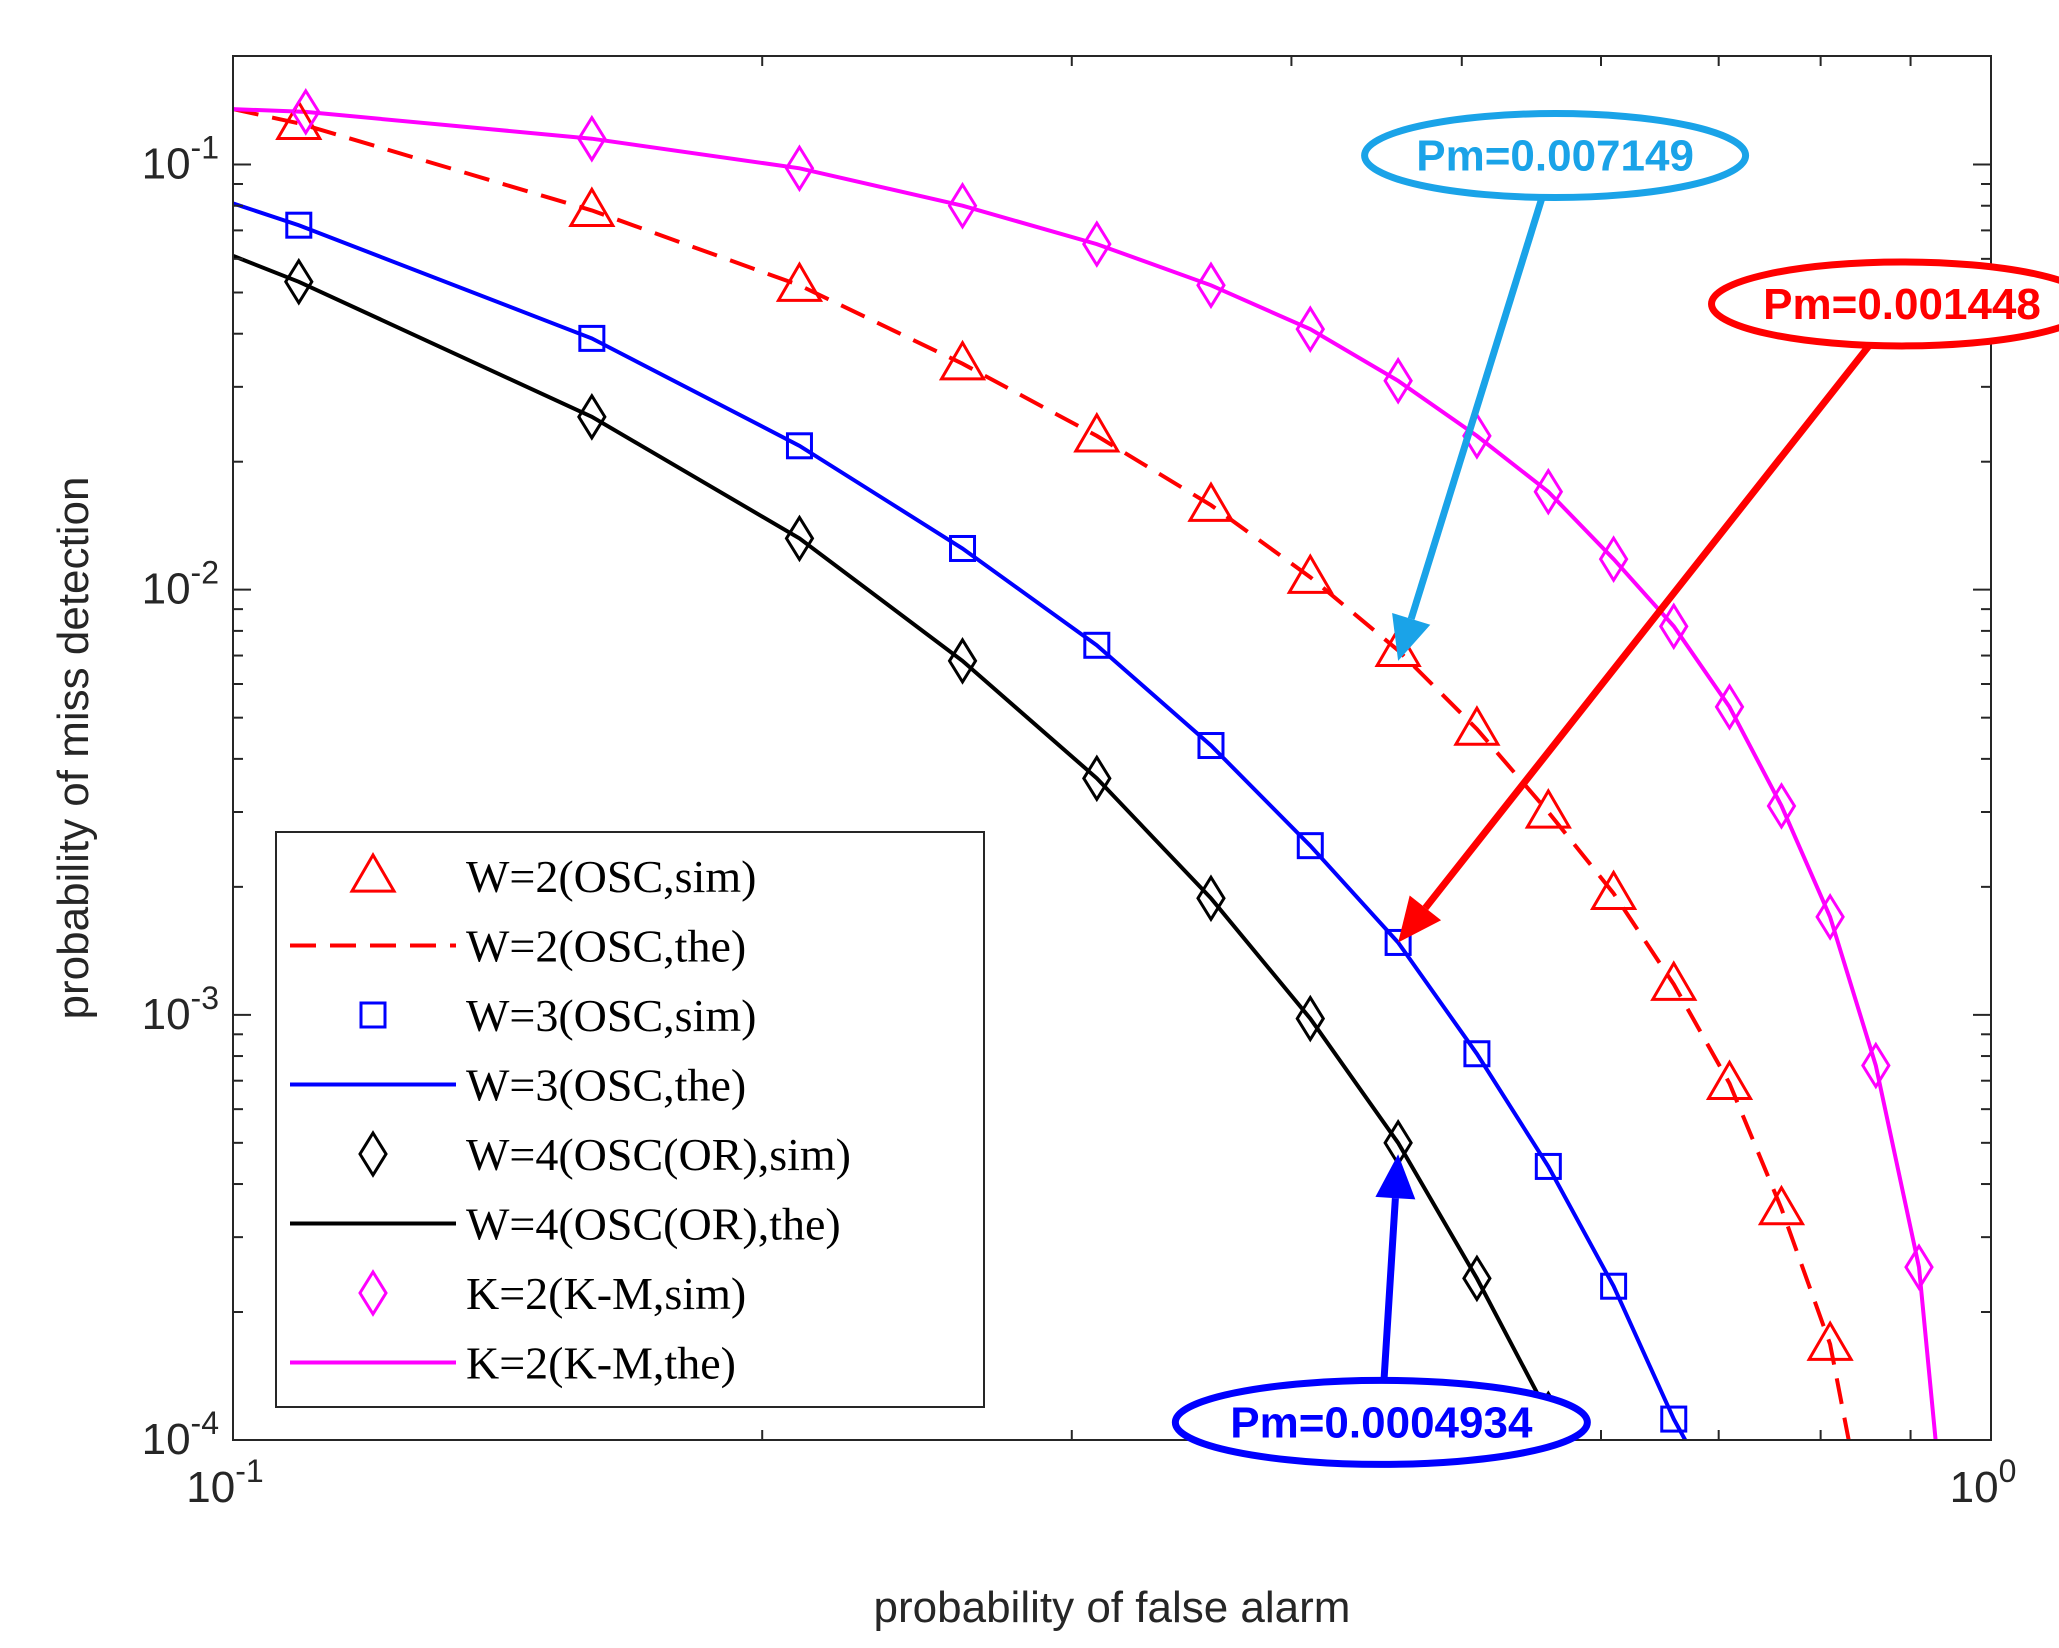 The image size is (2059, 1648). I want to click on annotation-label-2: Pm=0.0004934, so click(1381, 1422).